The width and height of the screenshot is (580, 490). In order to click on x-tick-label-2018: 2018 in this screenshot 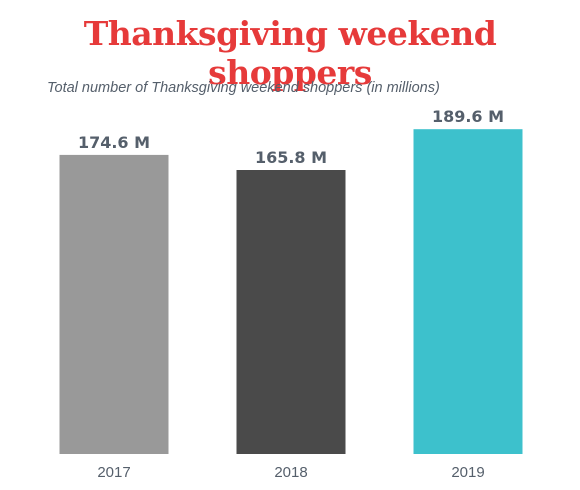, I will do `click(290, 472)`.